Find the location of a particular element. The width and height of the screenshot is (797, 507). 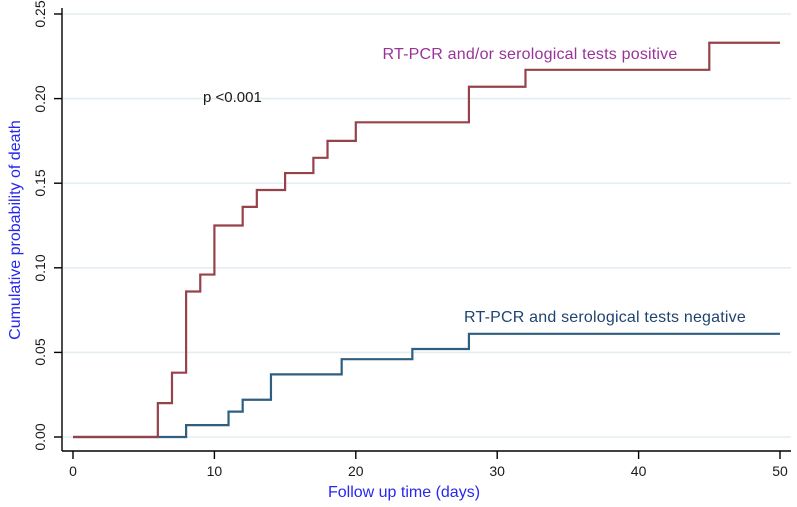

x-tick-label: 20 is located at coordinates (356, 471).